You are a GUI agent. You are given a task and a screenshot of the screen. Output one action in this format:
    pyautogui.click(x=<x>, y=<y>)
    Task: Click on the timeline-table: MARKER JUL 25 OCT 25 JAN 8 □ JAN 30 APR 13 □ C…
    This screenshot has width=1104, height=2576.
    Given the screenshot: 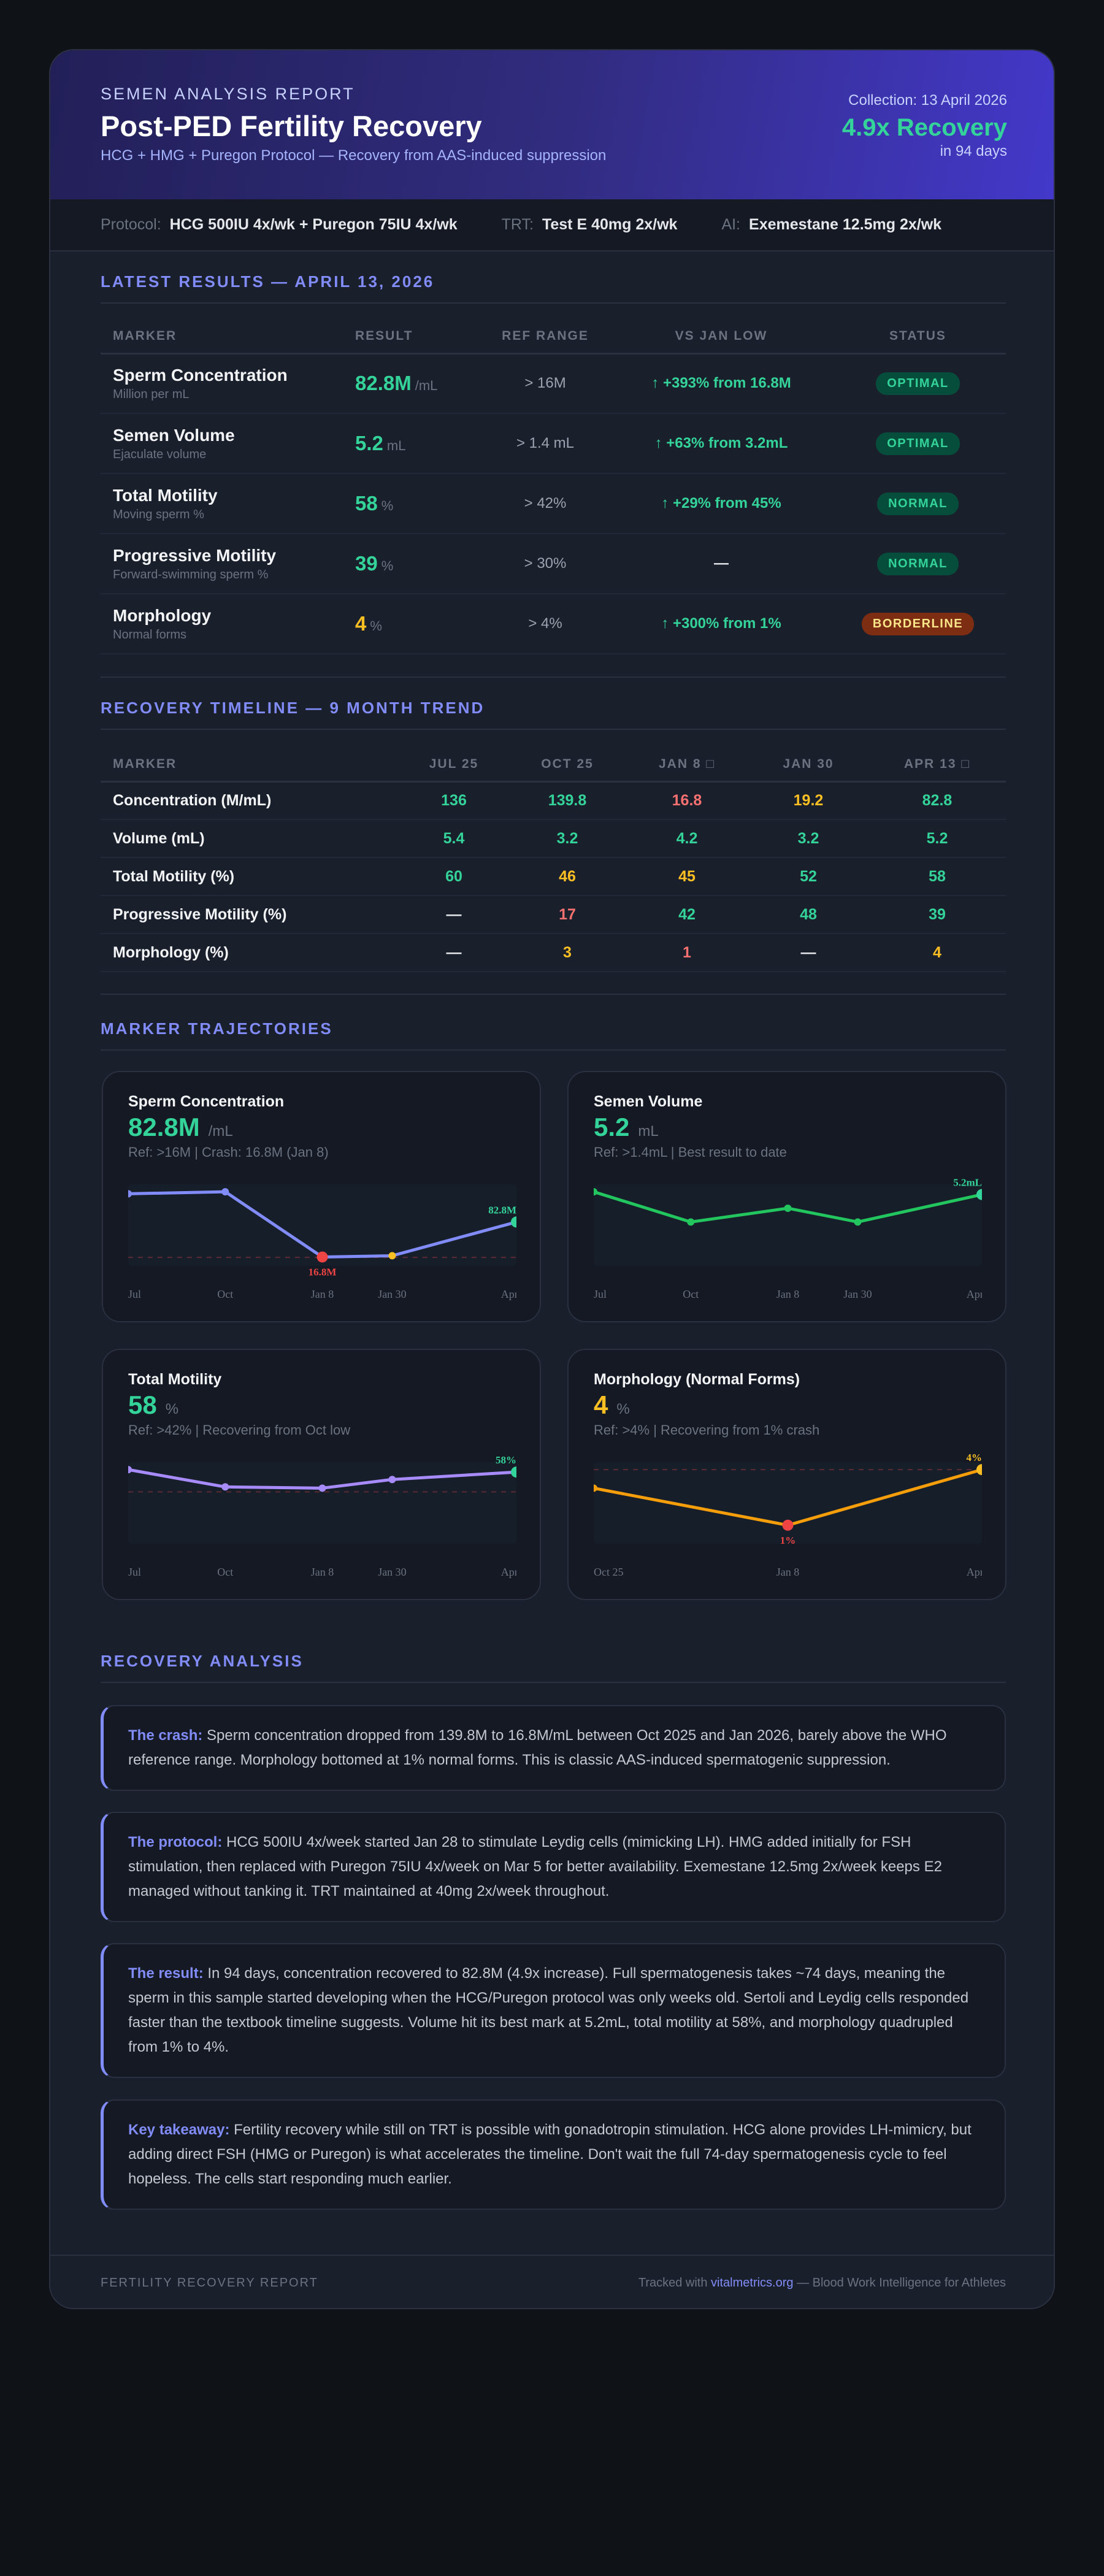 What is the action you would take?
    pyautogui.click(x=553, y=860)
    